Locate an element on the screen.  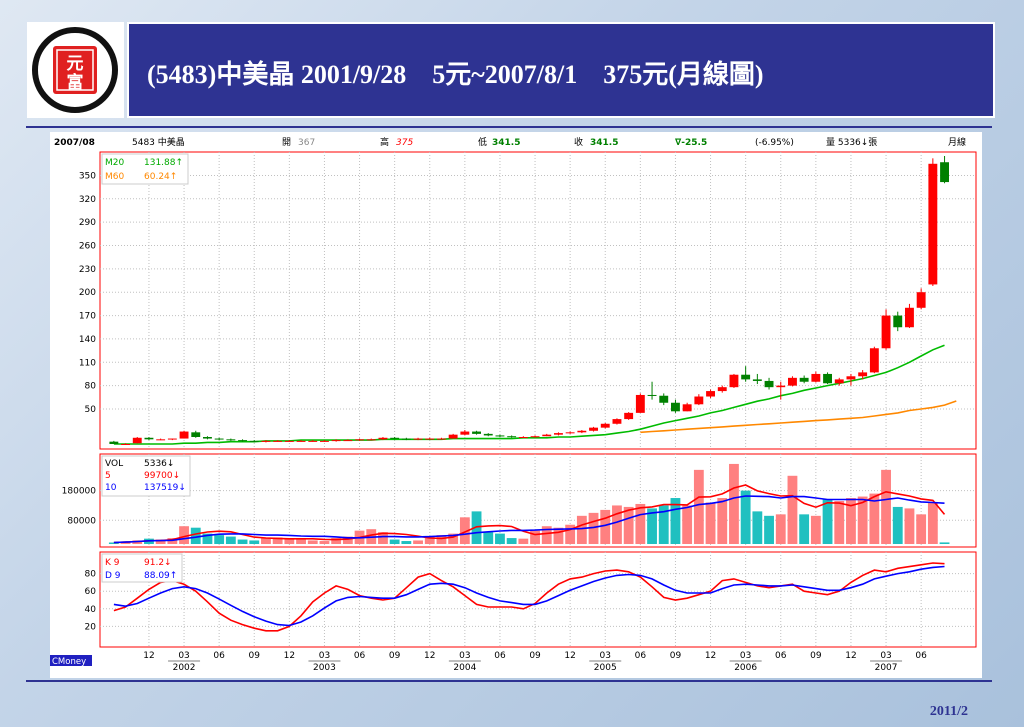
volume-bars is located at coordinates (529, 503).